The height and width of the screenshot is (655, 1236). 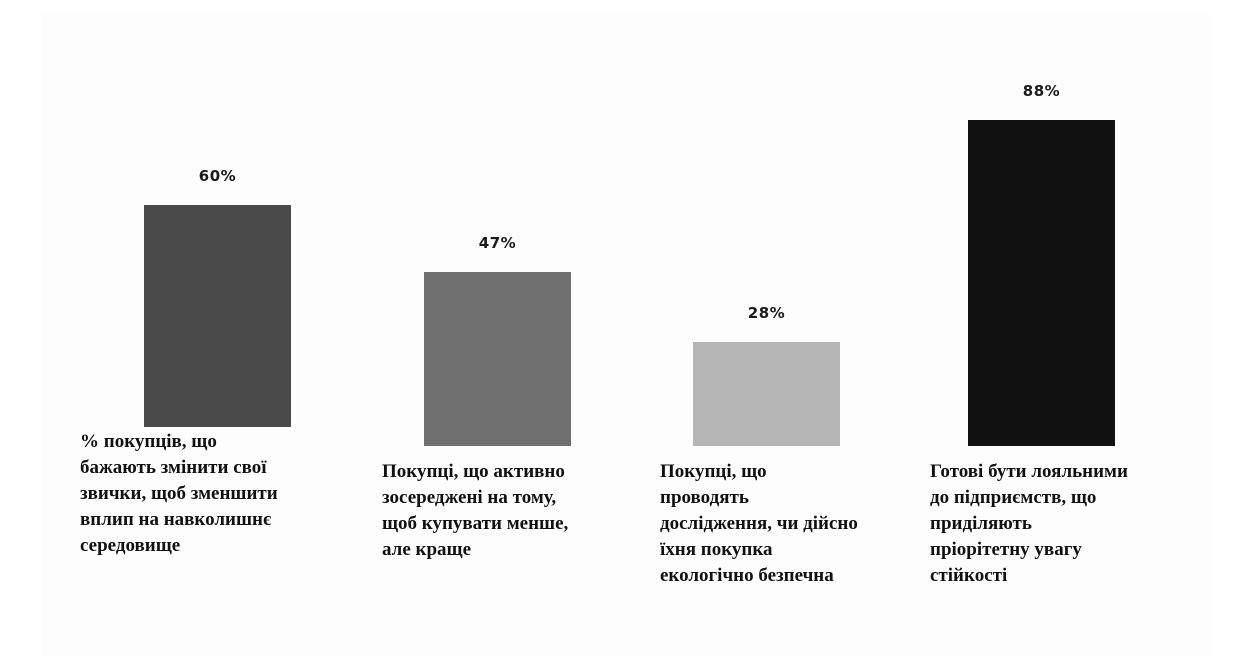 What do you see at coordinates (766, 313) in the screenshot?
I see `value-label-3: 28%` at bounding box center [766, 313].